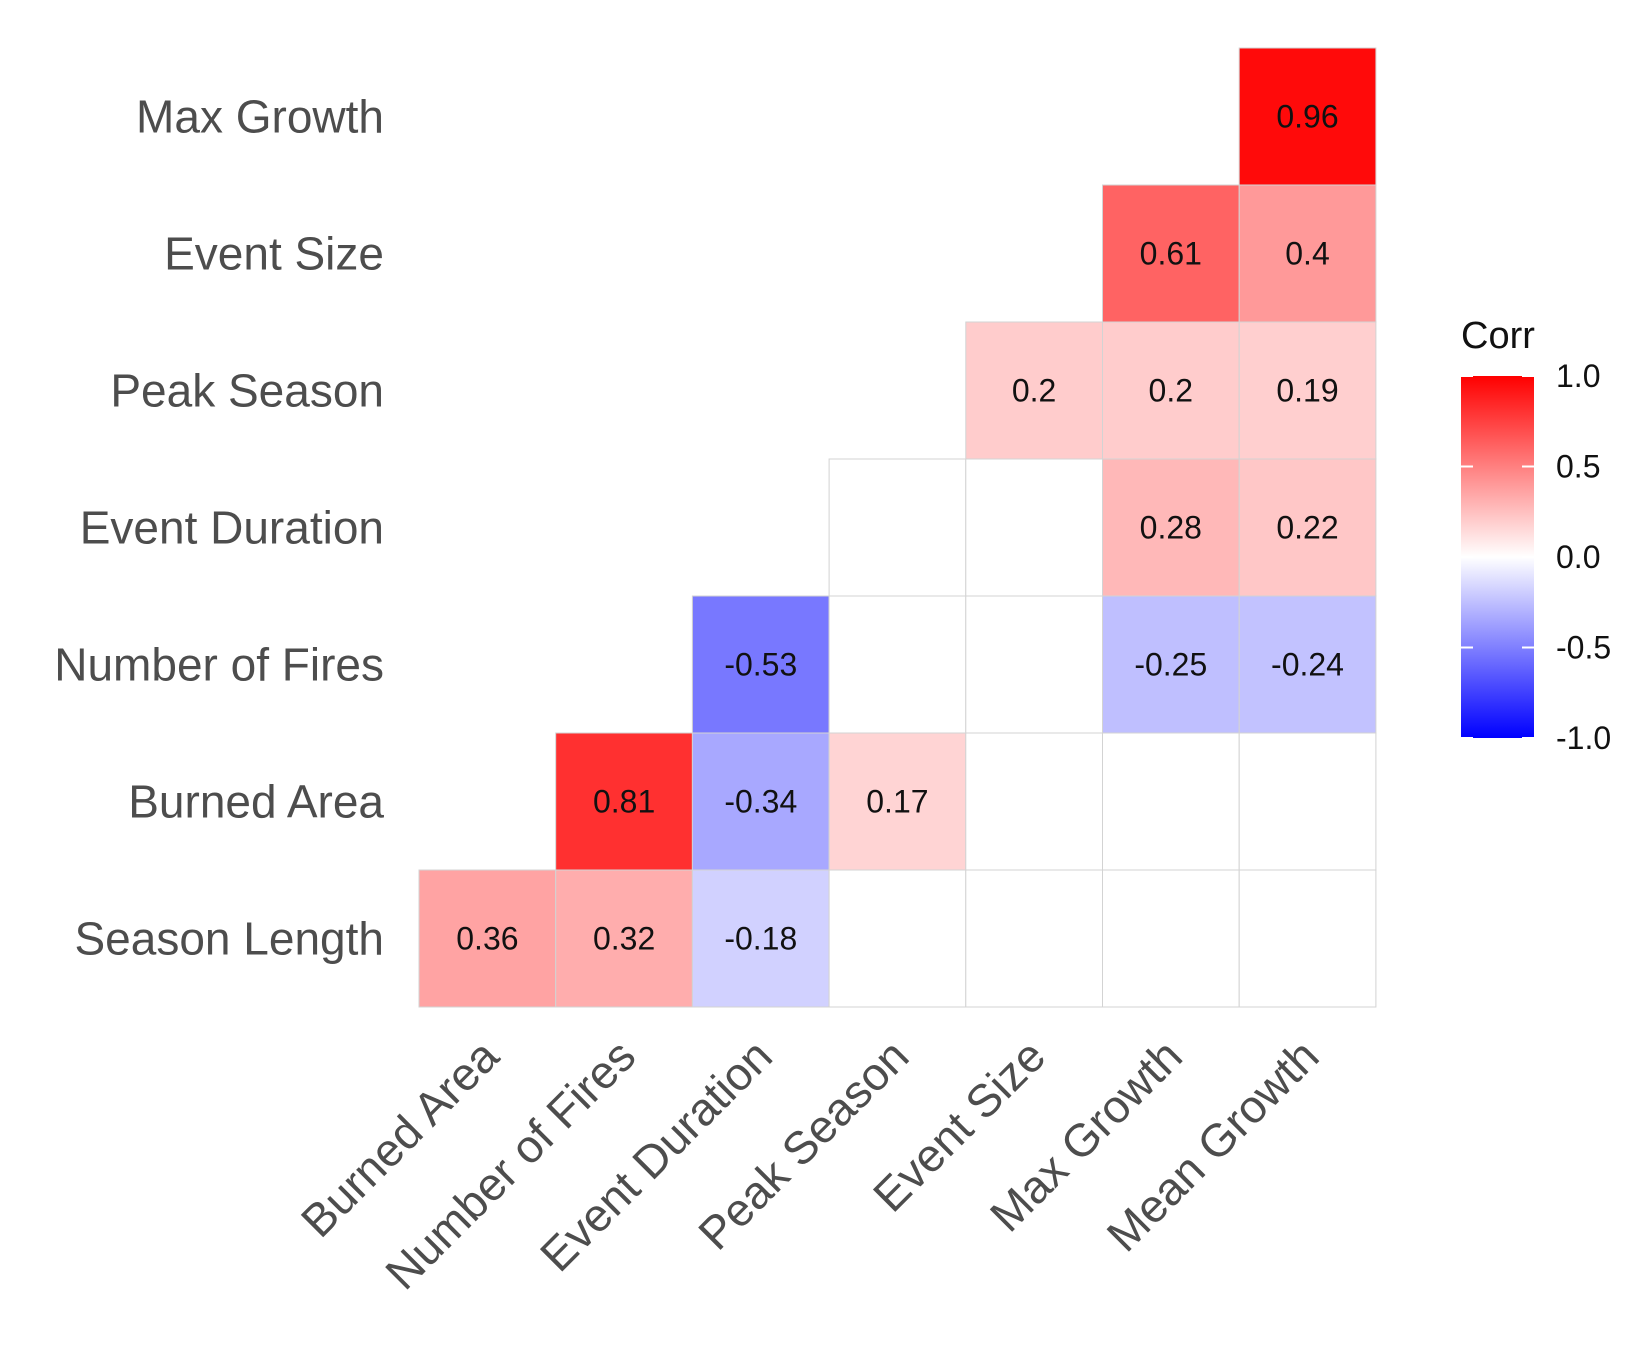 This screenshot has width=1650, height=1350. I want to click on cell-value-label: 0.81, so click(624, 802).